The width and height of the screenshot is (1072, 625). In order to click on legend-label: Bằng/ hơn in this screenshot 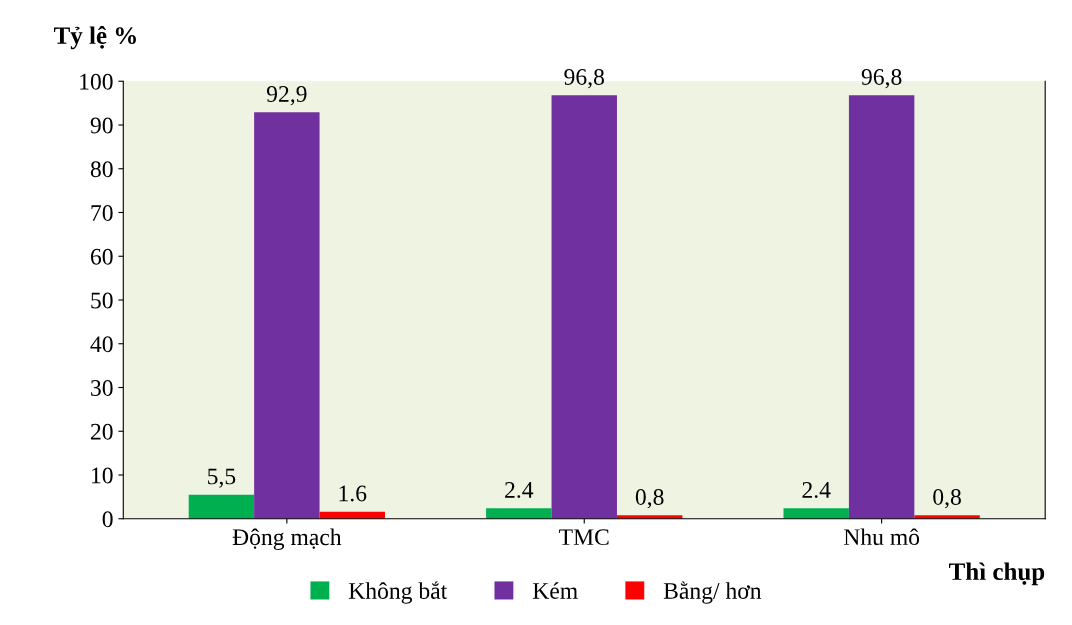, I will do `click(712, 592)`.